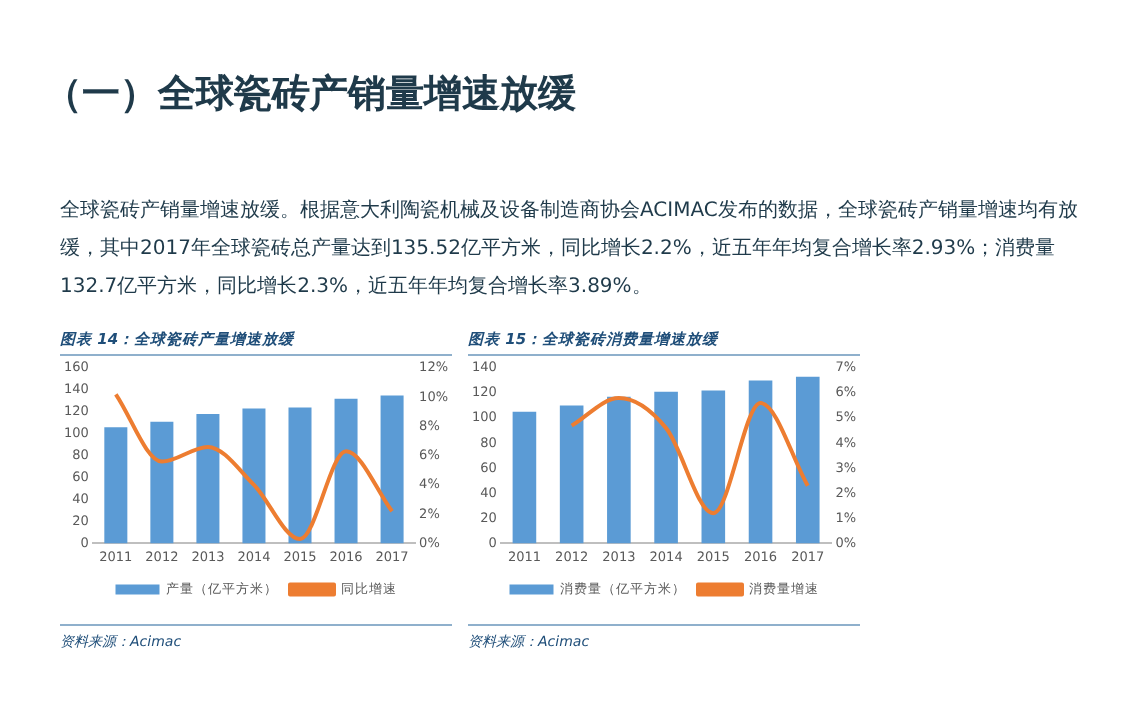 This screenshot has height=720, width=1140. What do you see at coordinates (310, 95) in the screenshot?
I see `text: （一）全球瓷砖产销量增速放缓` at bounding box center [310, 95].